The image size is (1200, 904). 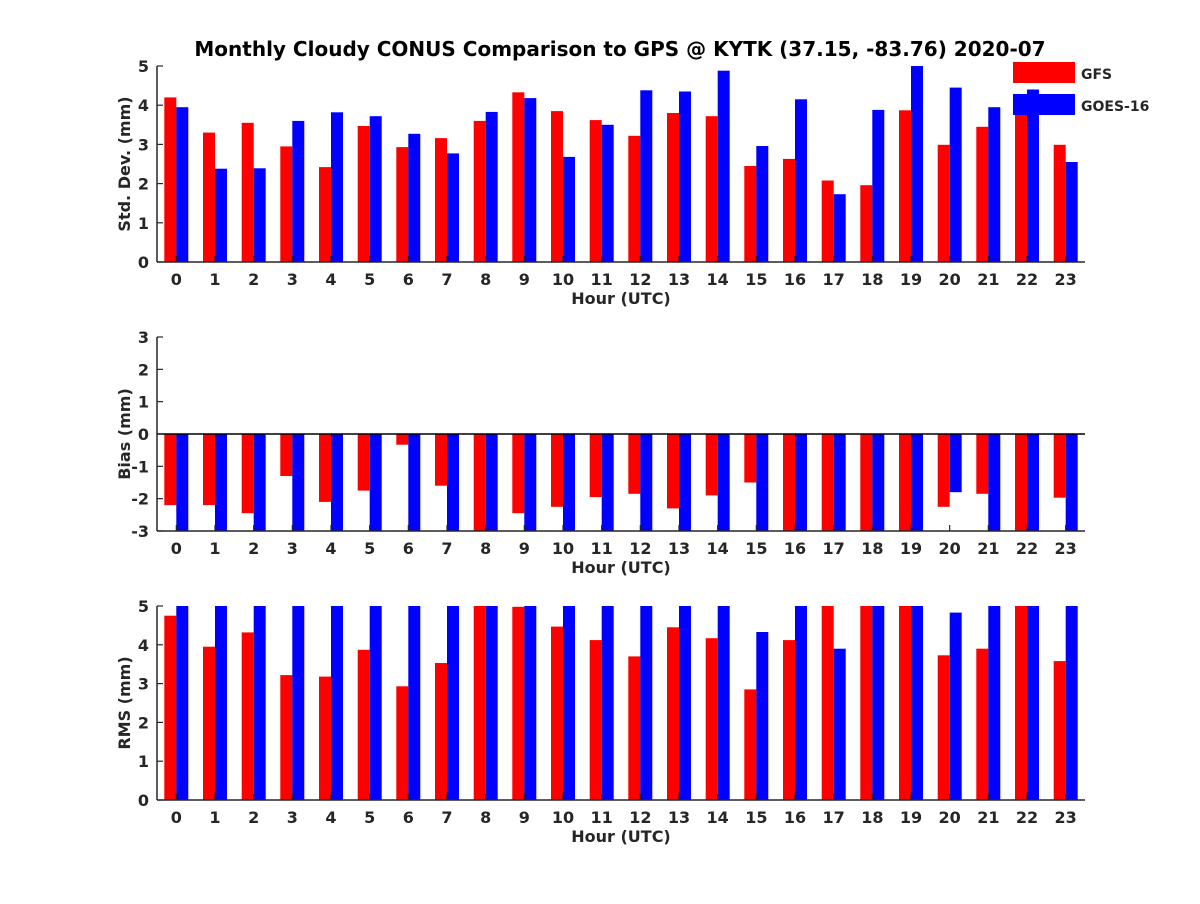 I want to click on stddev-xtick-label: 23, so click(x=1066, y=279).